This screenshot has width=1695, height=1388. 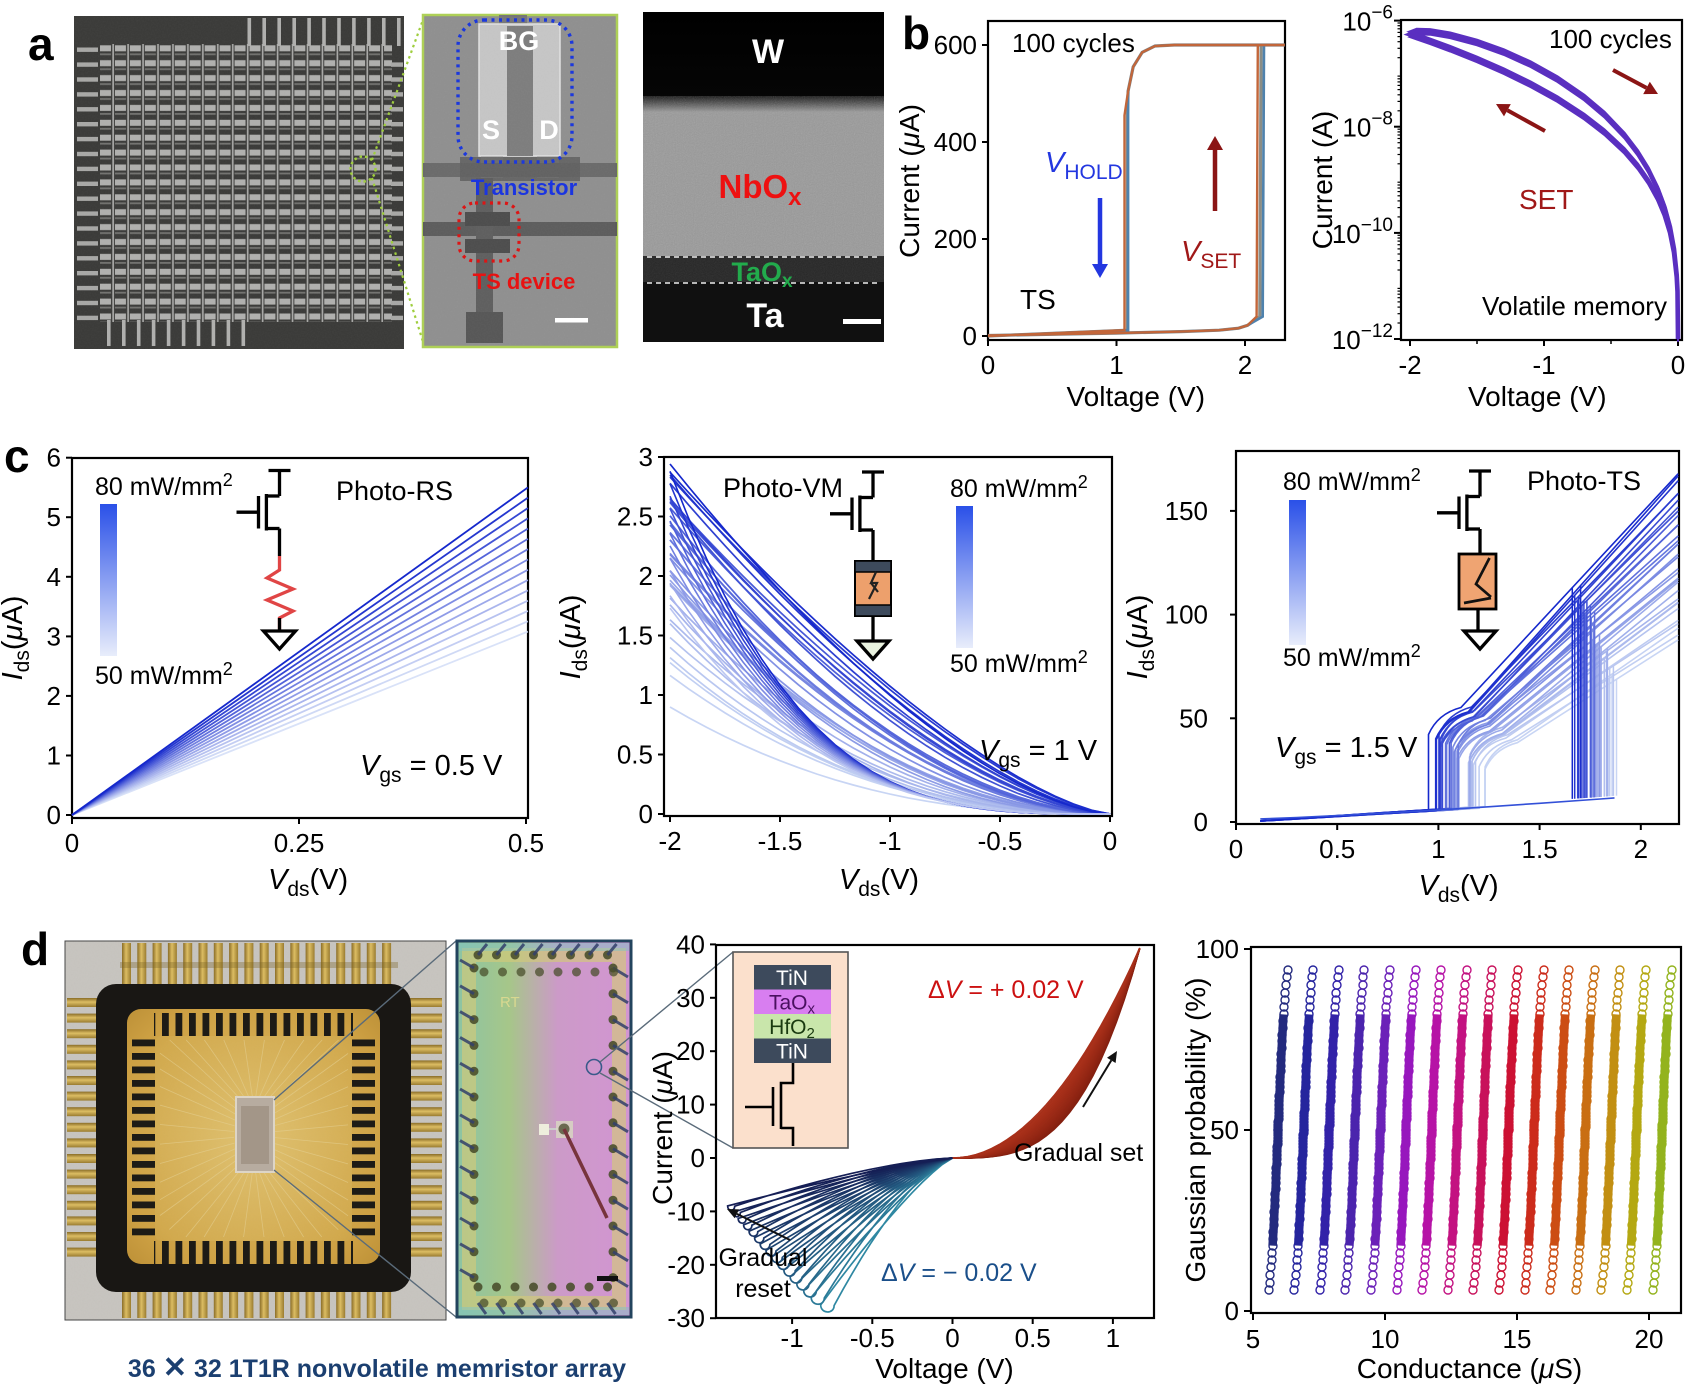 What do you see at coordinates (686, 1265) in the screenshot?
I see `svg-text: -20` at bounding box center [686, 1265].